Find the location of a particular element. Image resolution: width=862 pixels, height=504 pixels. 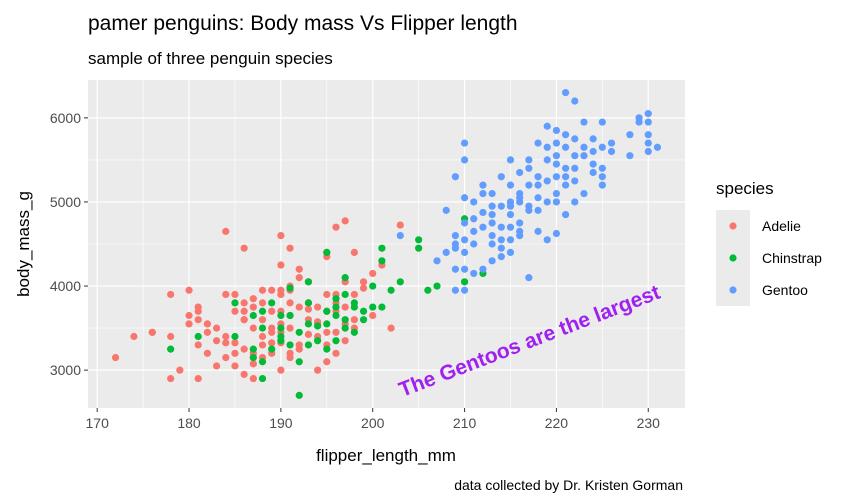

x-tick-label: 170 is located at coordinates (98, 423).